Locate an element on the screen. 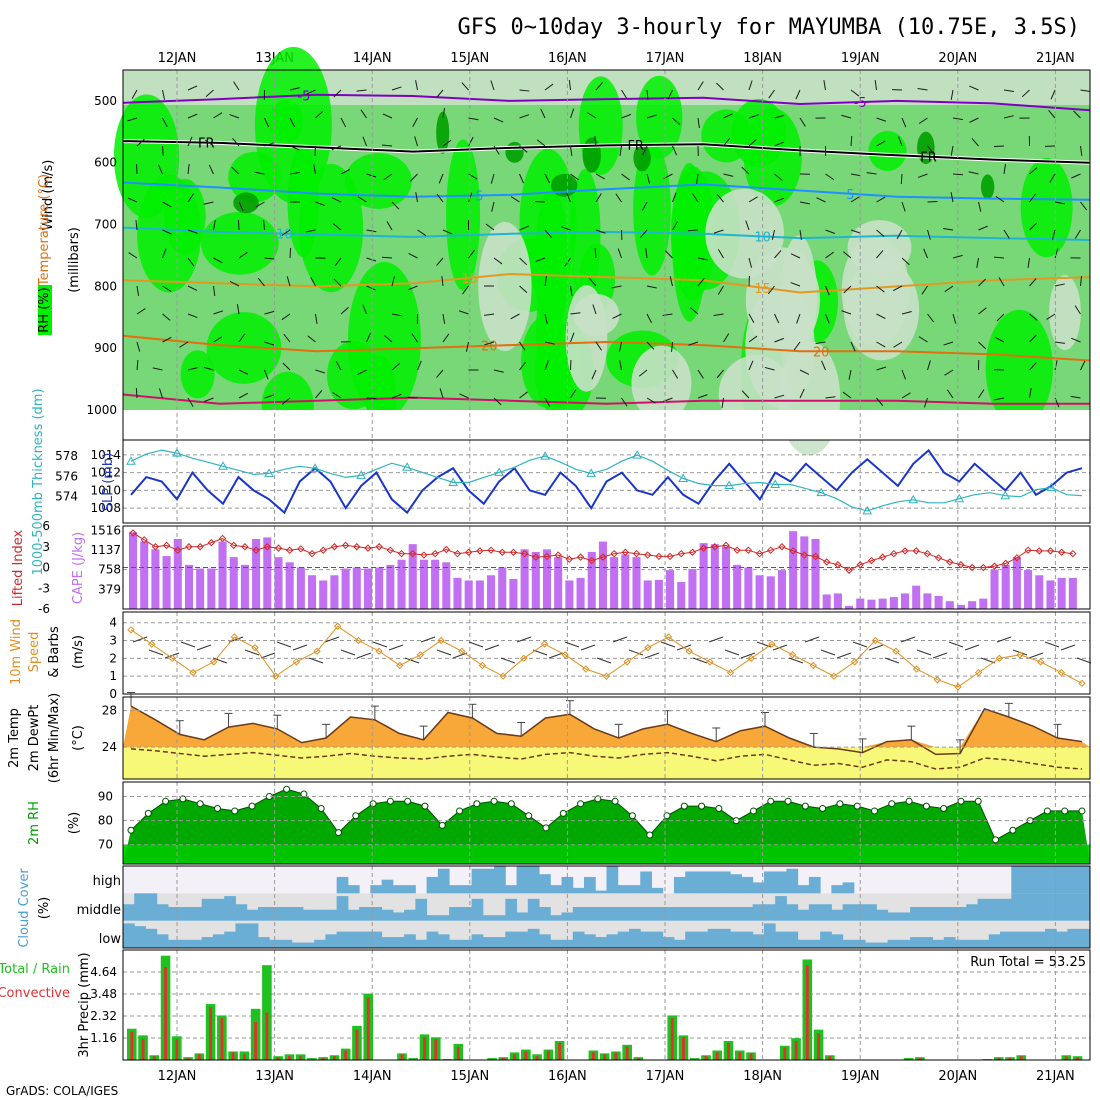  wind-tick: 4 is located at coordinates (113, 623).